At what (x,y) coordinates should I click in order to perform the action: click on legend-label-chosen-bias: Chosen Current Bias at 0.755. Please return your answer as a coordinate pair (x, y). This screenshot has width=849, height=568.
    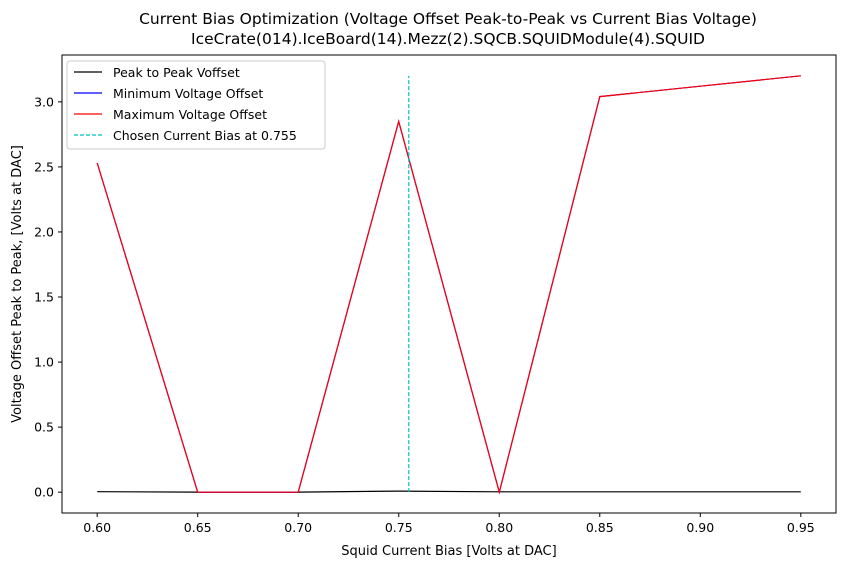
    Looking at the image, I should click on (205, 135).